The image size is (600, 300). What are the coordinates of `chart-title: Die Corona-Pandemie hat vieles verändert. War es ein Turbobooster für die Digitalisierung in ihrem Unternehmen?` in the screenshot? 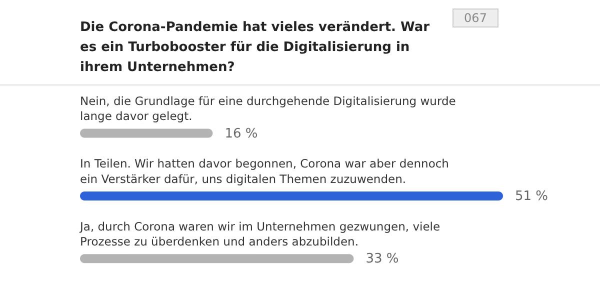 It's located at (255, 47).